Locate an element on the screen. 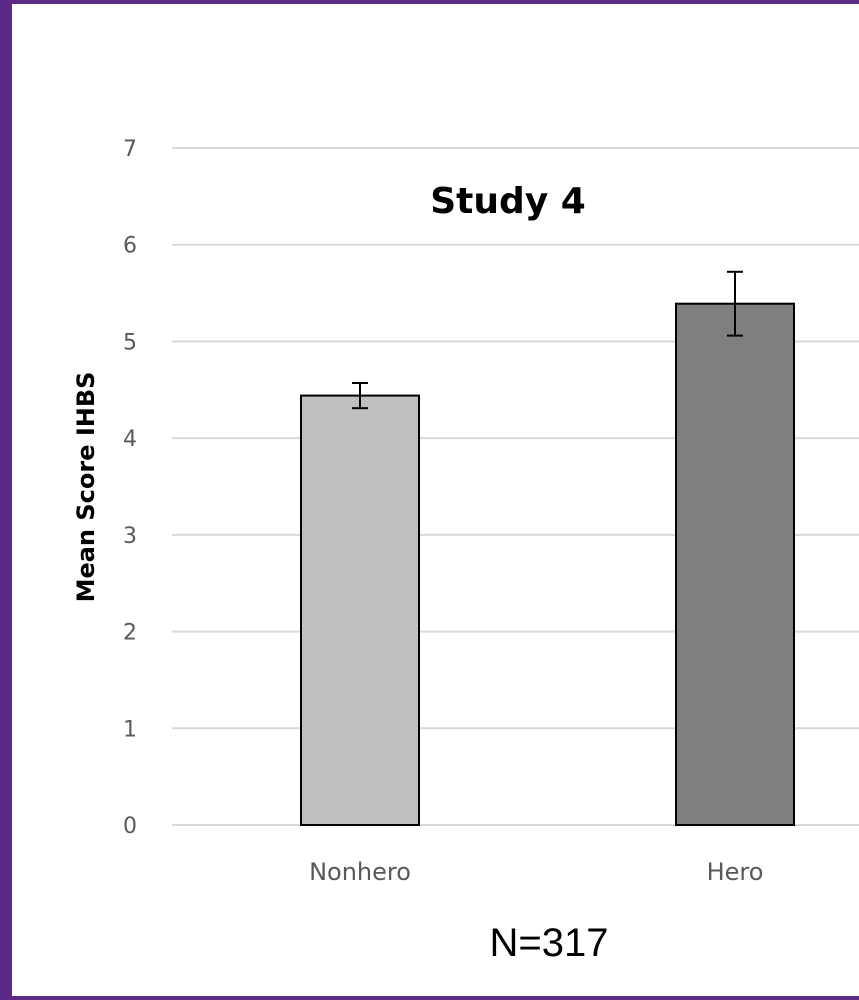  x-tick-labels: Nonhero Hero is located at coordinates (536, 872).